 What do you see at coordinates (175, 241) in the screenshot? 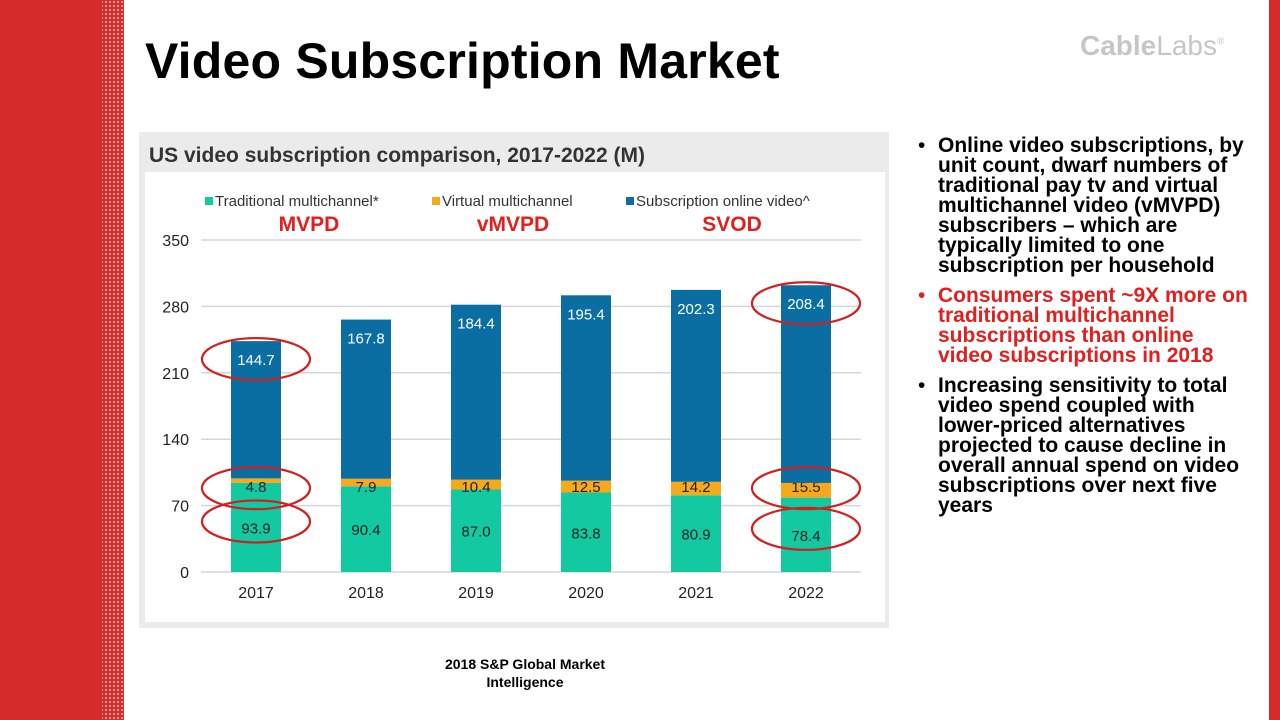
I see `y-tick-label: 350` at bounding box center [175, 241].